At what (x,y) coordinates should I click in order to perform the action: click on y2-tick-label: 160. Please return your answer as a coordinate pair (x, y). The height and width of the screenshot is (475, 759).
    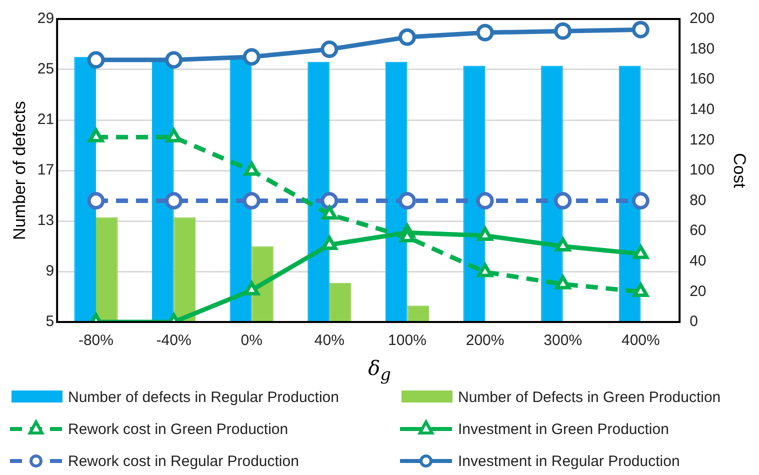
    Looking at the image, I should click on (702, 79).